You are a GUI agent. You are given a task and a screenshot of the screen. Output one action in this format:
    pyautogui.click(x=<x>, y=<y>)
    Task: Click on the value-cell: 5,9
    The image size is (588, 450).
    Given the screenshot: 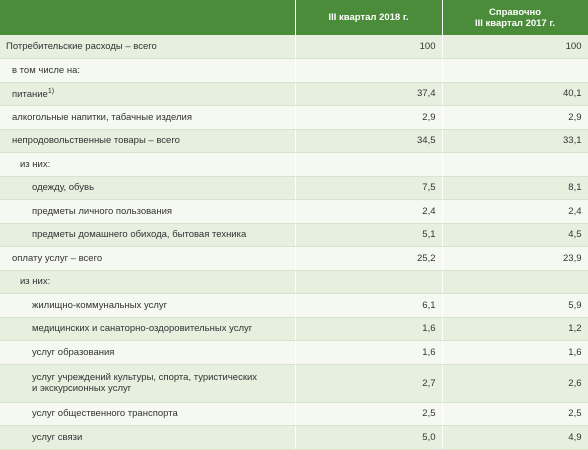 What is the action you would take?
    pyautogui.click(x=515, y=305)
    